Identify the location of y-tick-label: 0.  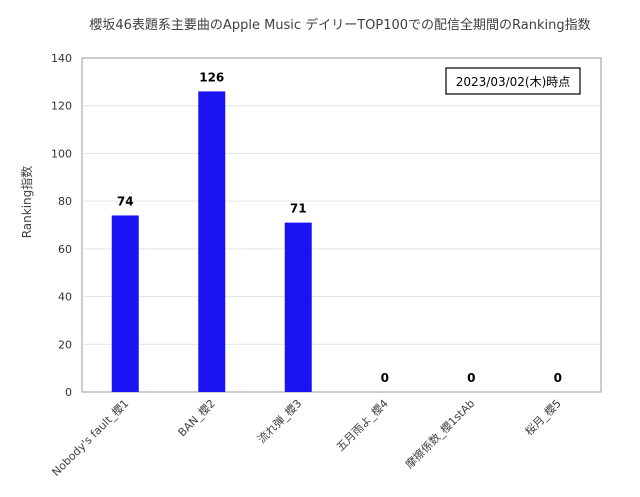
(68, 392).